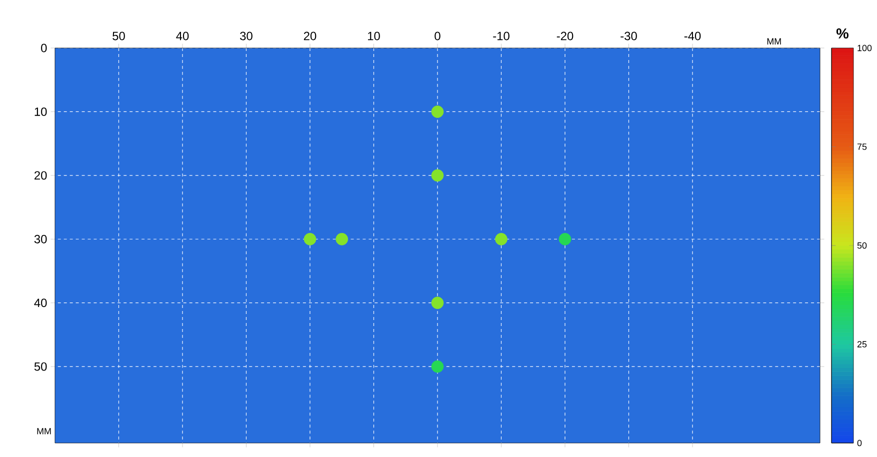 This screenshot has width=877, height=457. I want to click on y-tick-label: 20, so click(40, 175).